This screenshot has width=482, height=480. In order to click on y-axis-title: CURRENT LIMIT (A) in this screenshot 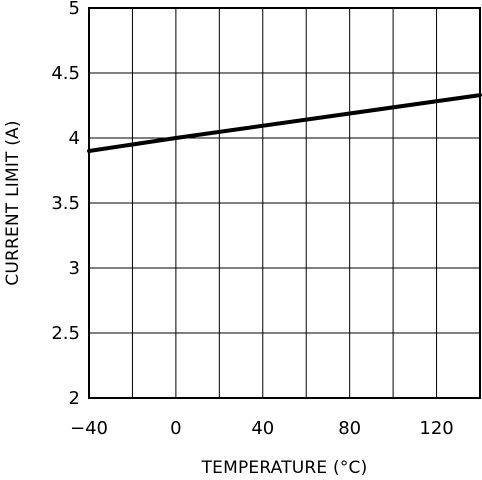, I will do `click(13, 202)`.